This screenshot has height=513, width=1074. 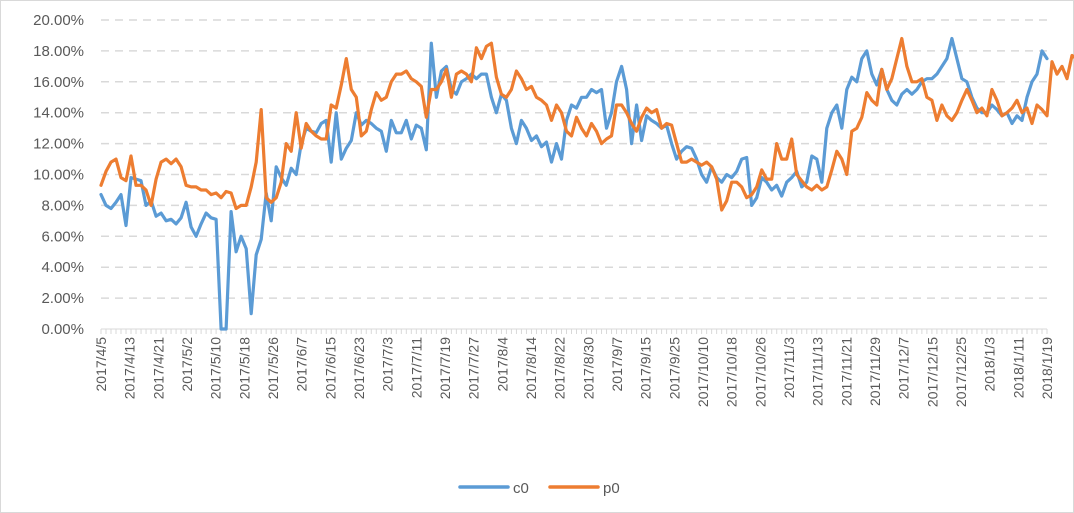 What do you see at coordinates (674, 368) in the screenshot?
I see `x-tick-label: 2017/9/25` at bounding box center [674, 368].